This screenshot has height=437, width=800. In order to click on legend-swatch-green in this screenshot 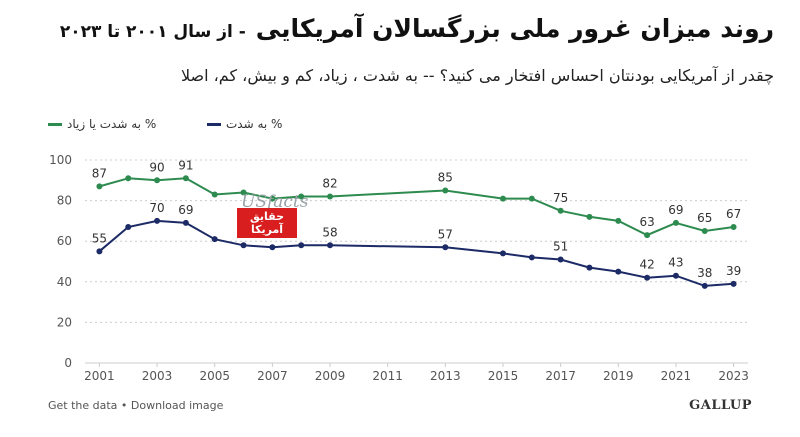, I will do `click(55, 124)`.